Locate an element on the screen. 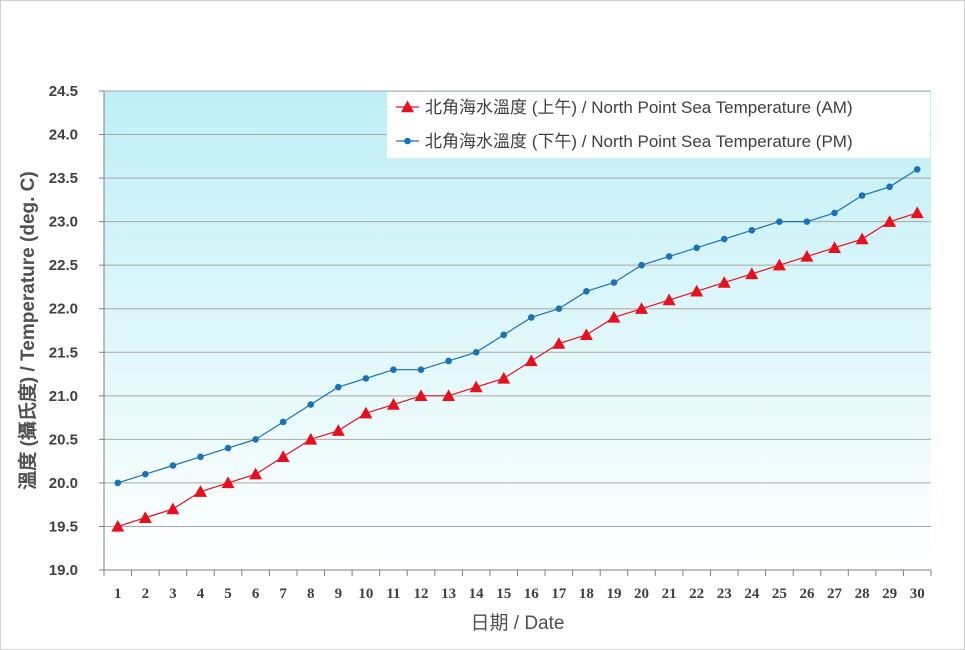 Image resolution: width=965 pixels, height=650 pixels. x-tick-label: 13 is located at coordinates (448, 594).